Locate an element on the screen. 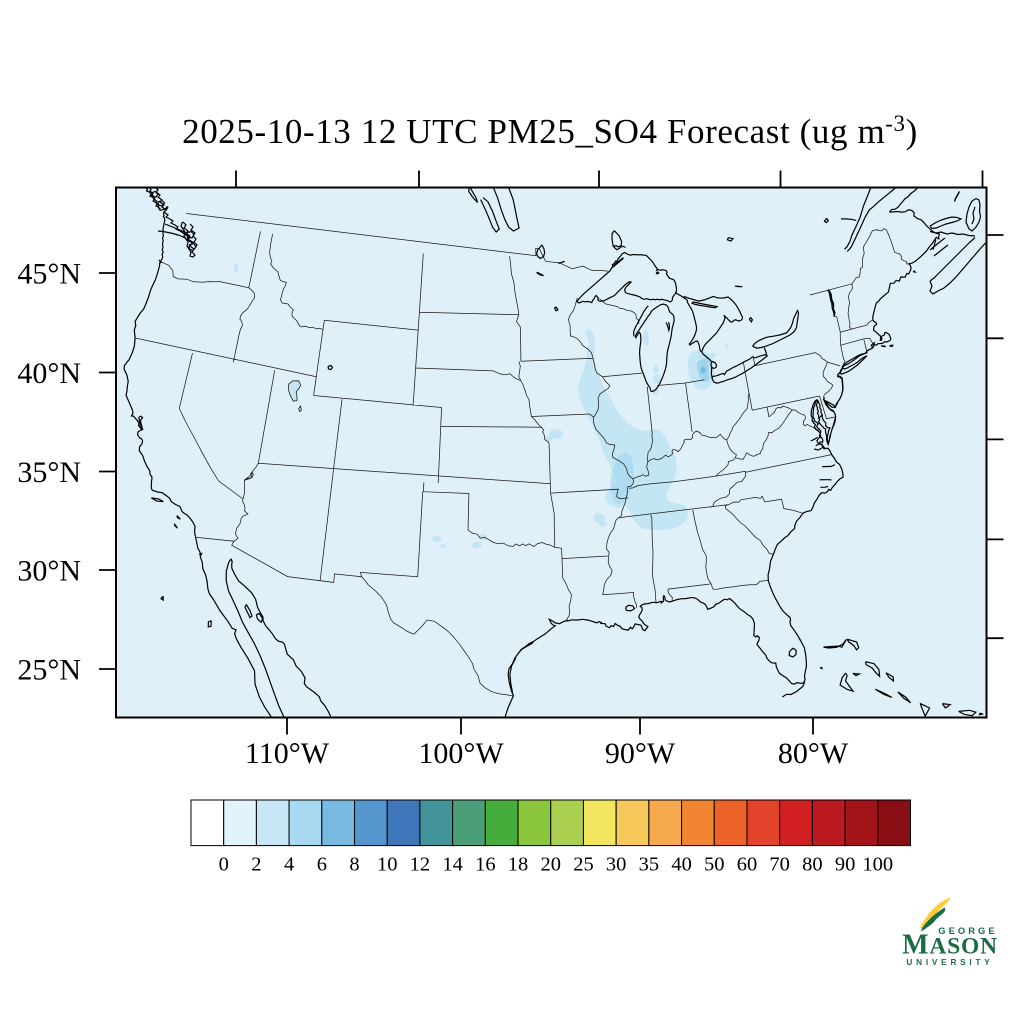 The width and height of the screenshot is (1024, 1024). svg-text: 0 is located at coordinates (224, 865).